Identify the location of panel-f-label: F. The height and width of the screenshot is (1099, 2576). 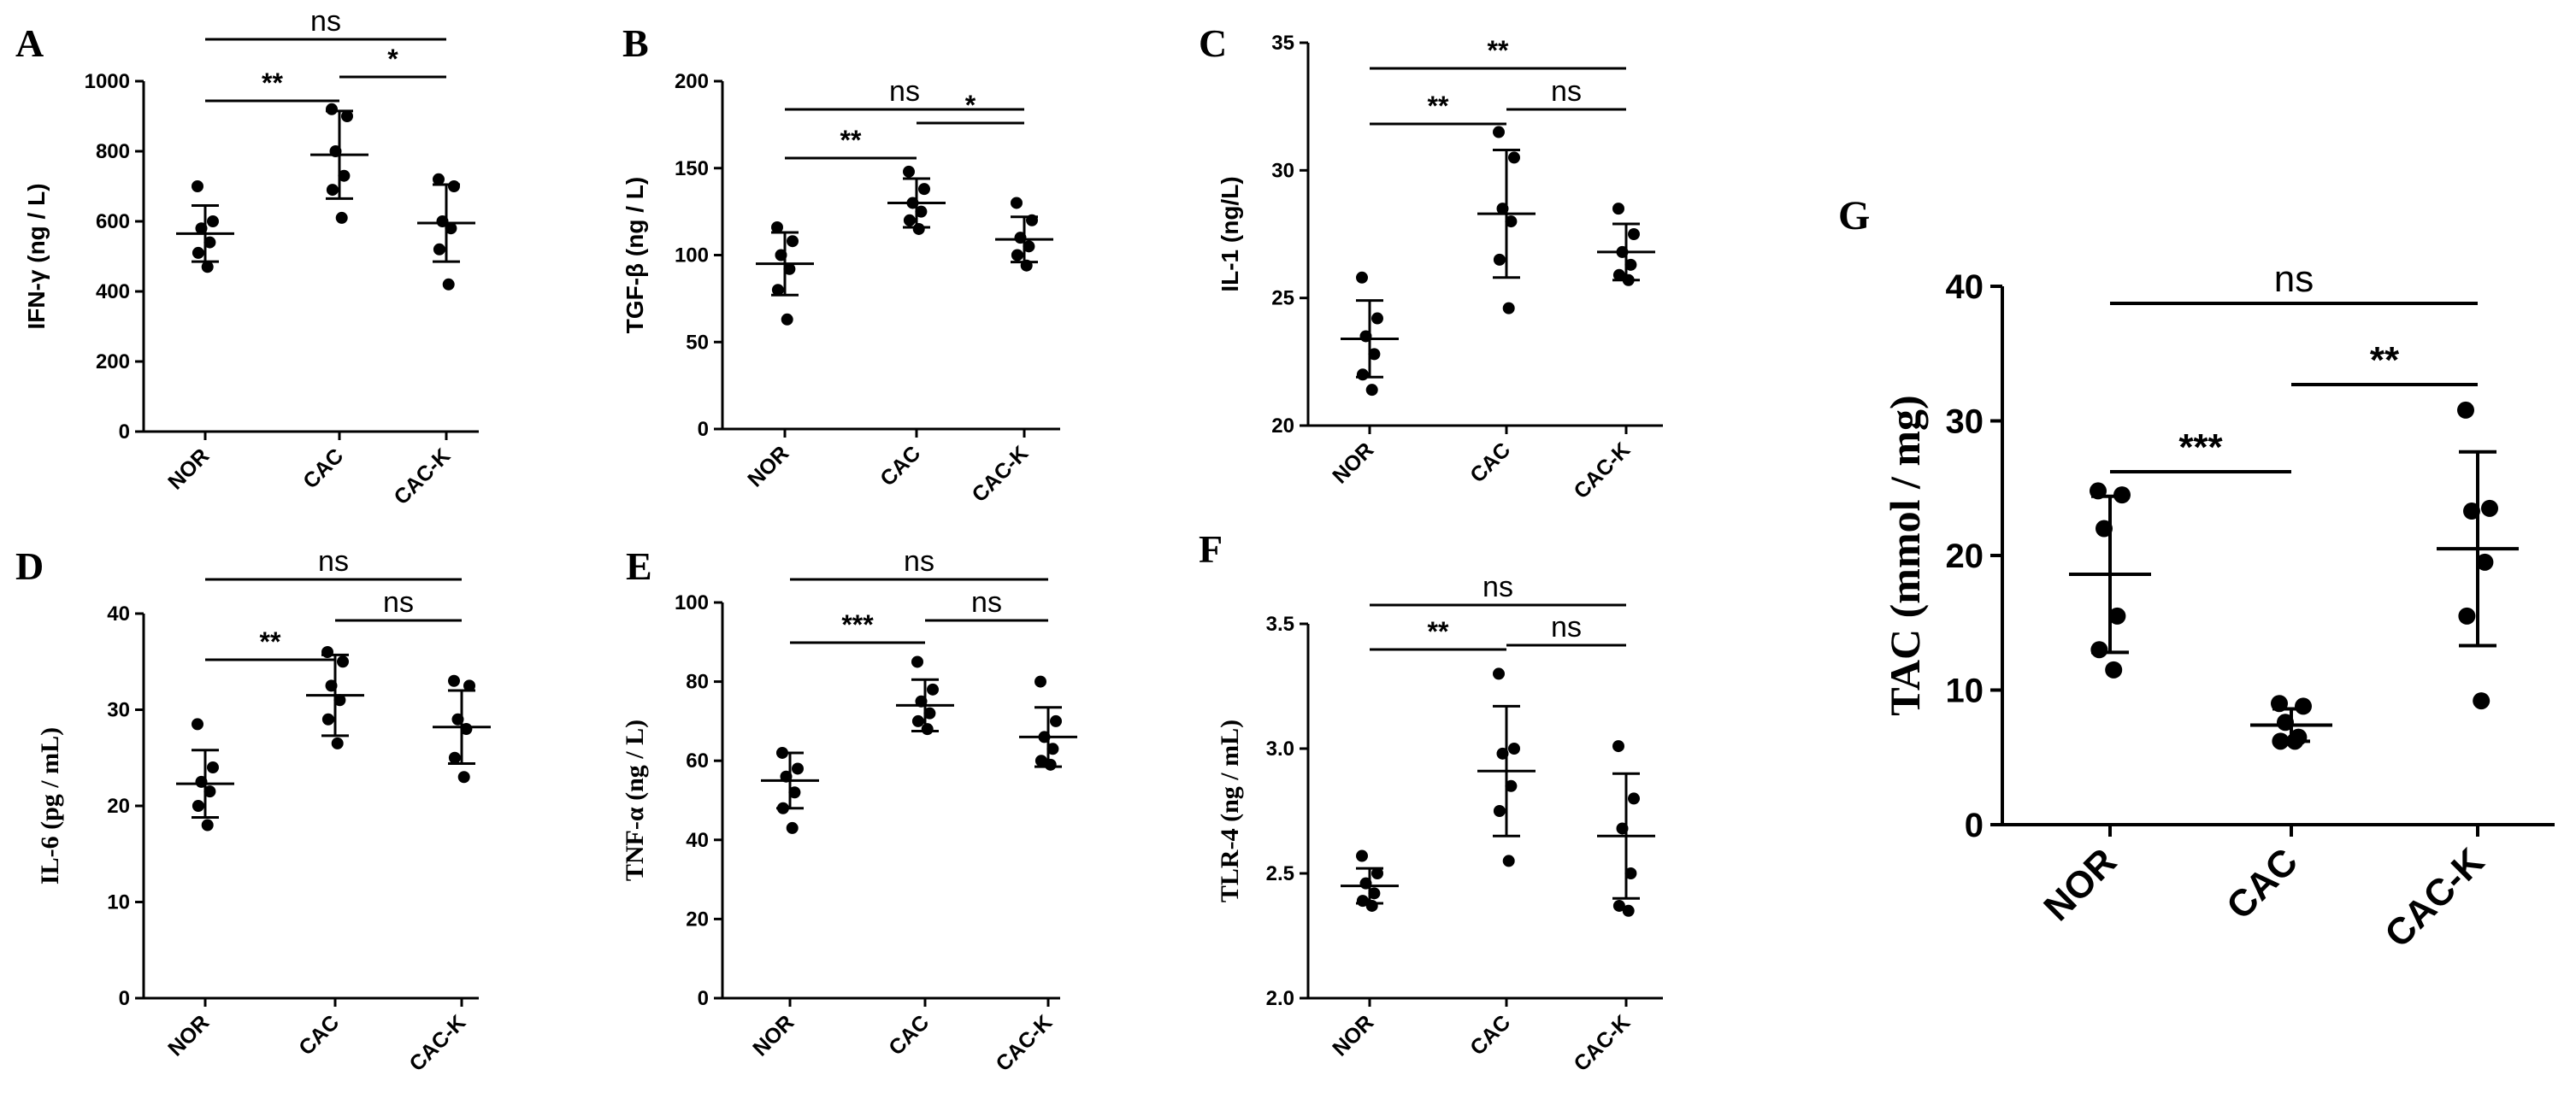
(1211, 549).